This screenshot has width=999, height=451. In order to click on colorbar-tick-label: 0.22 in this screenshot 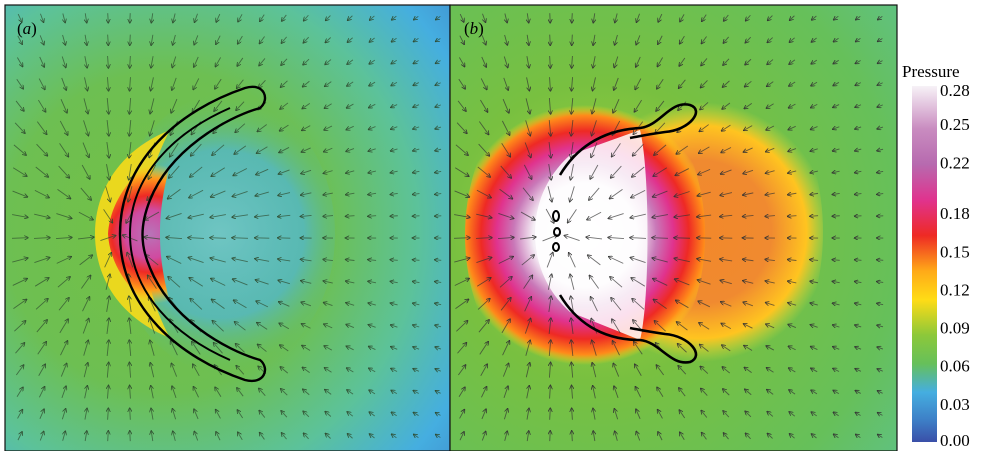, I will do `click(955, 162)`.